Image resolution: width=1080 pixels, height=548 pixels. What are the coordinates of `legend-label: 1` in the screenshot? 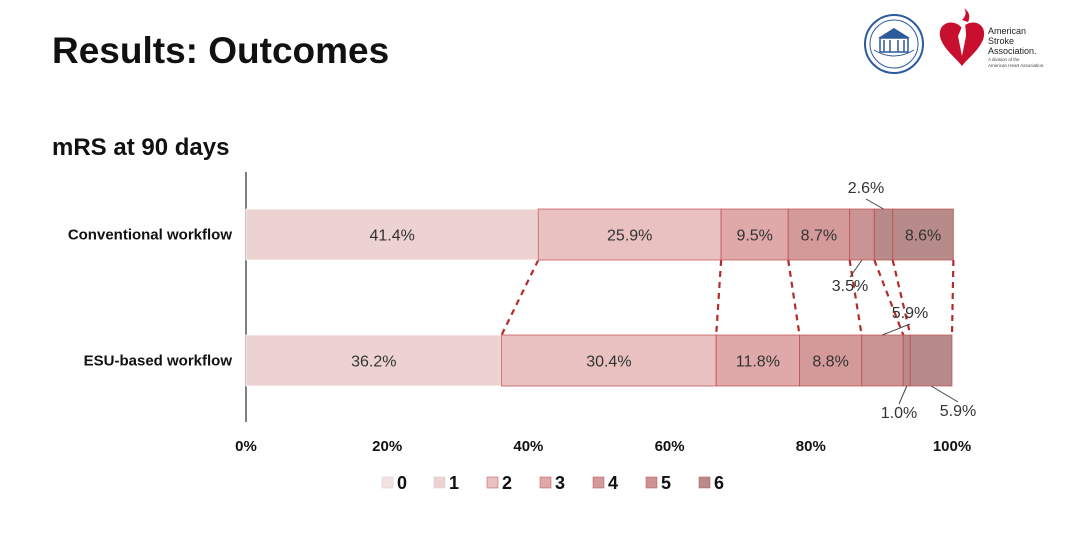 It's located at (454, 483).